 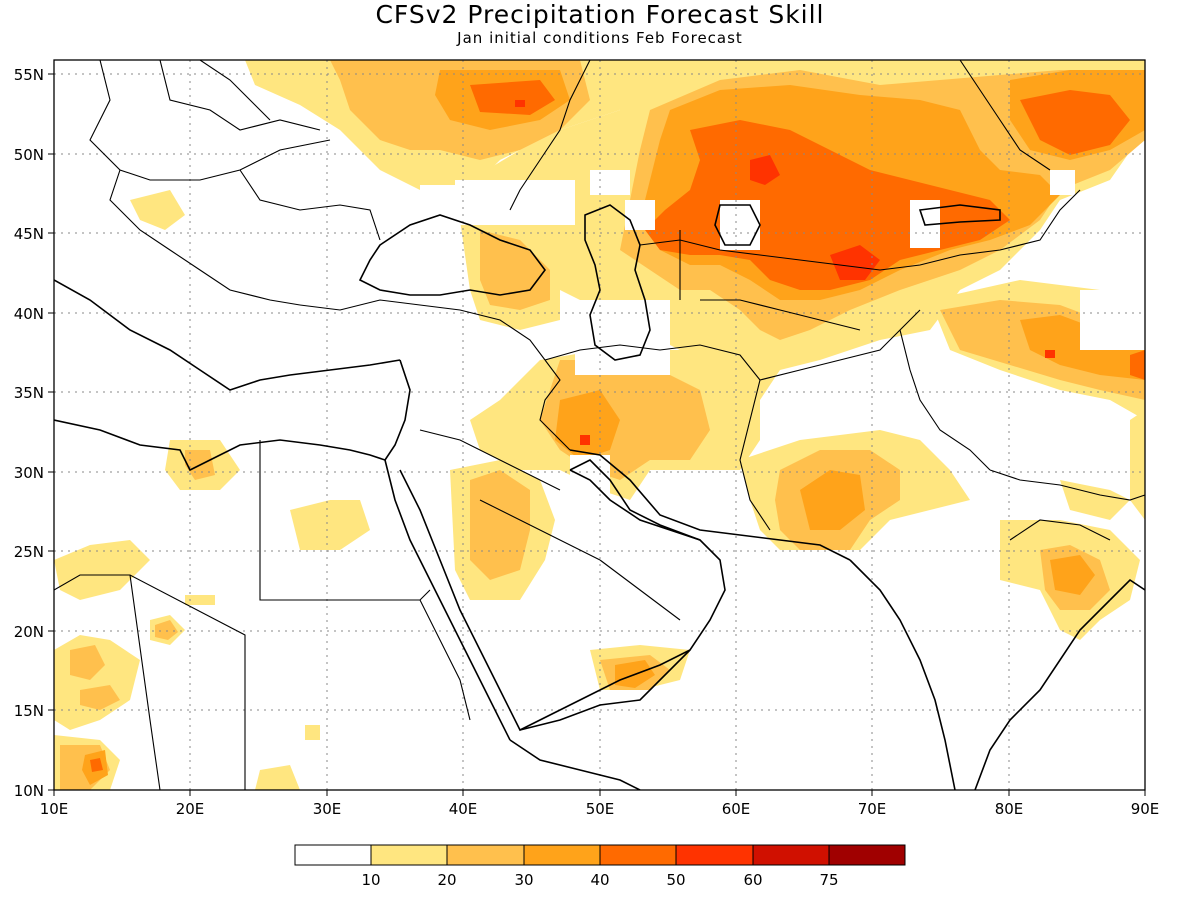 What do you see at coordinates (828, 880) in the screenshot?
I see `colorbar-label: 75` at bounding box center [828, 880].